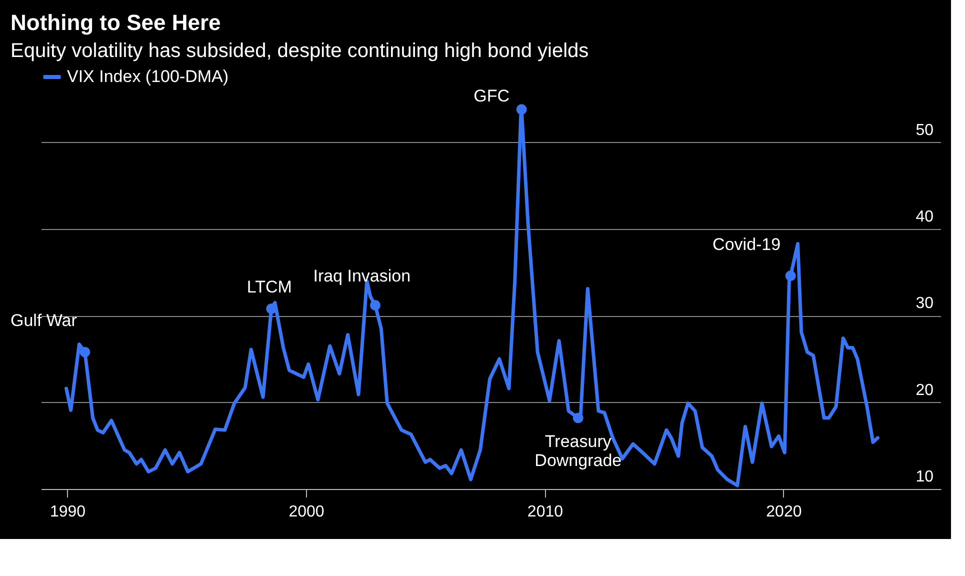  I want to click on x-tick-label: 2010, so click(545, 512).